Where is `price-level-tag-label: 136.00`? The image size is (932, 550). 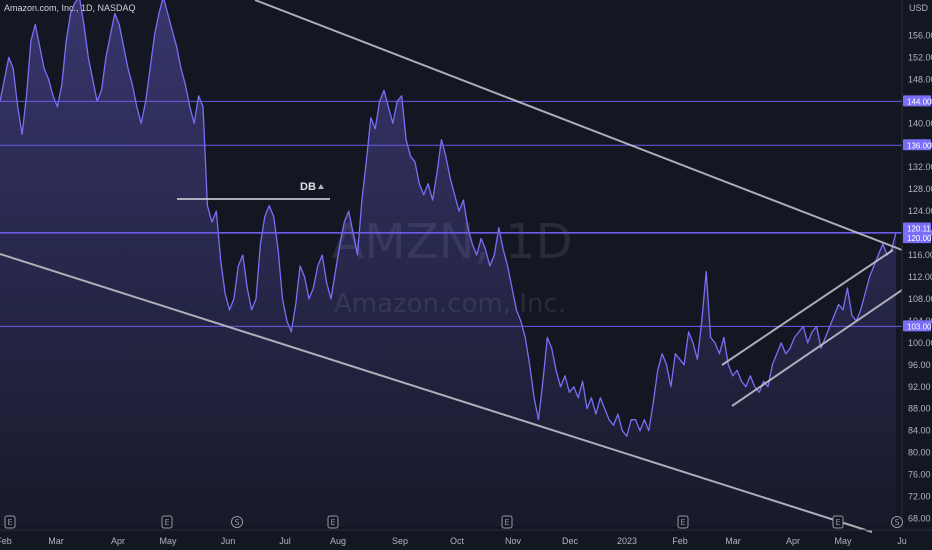 price-level-tag-label: 136.00 is located at coordinates (919, 145).